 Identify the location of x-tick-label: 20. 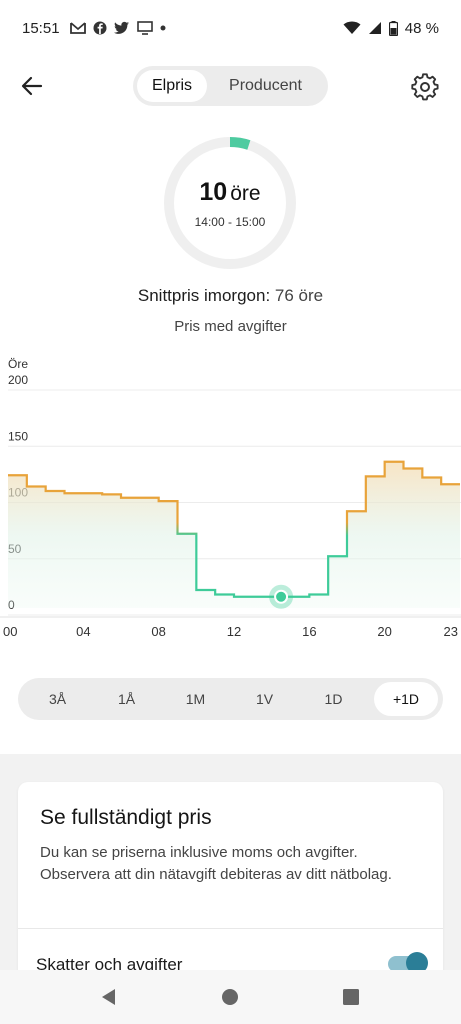
(384, 631).